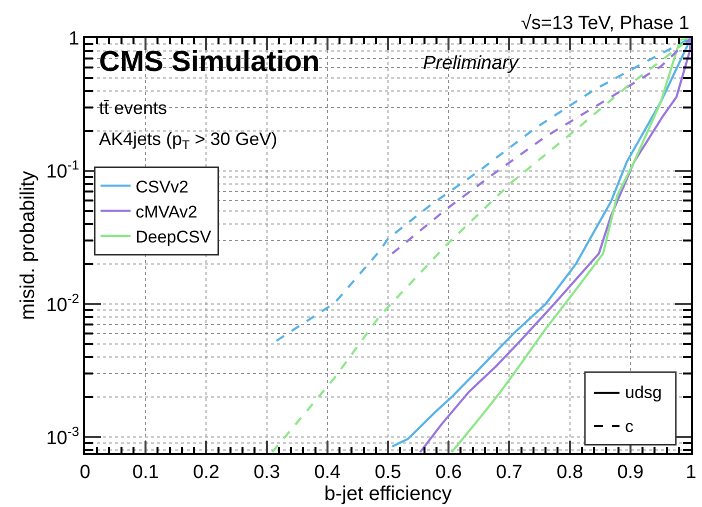  I want to click on x-tick-label: 0.2, so click(206, 472).